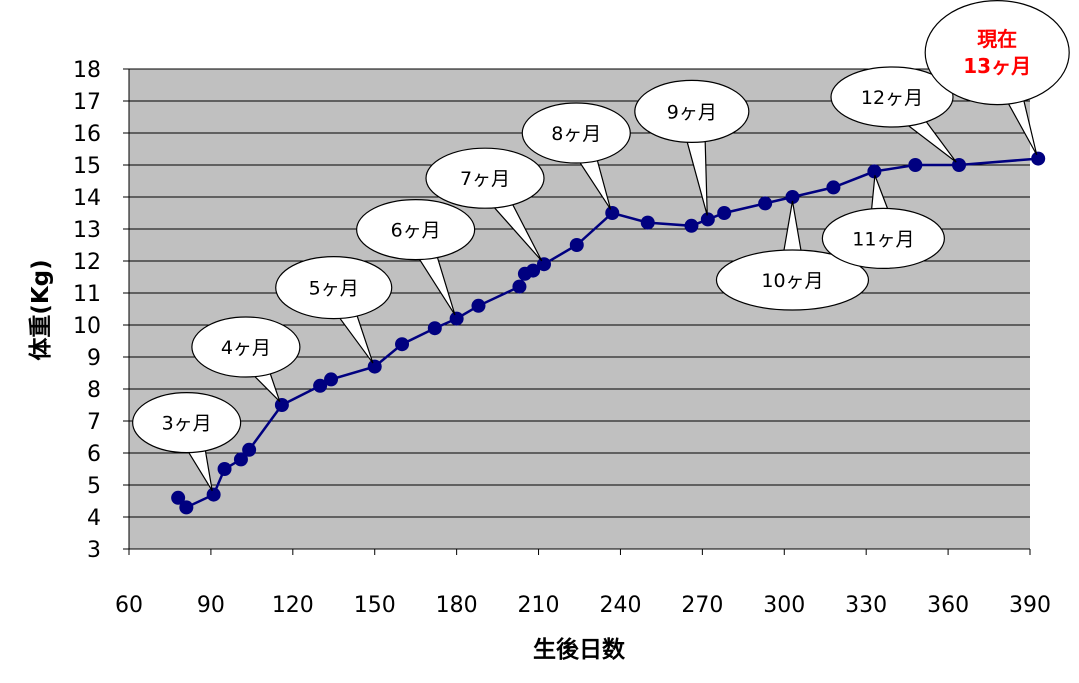 The image size is (1079, 683). Describe the element at coordinates (87, 326) in the screenshot. I see `y-tick-label: 10` at that location.